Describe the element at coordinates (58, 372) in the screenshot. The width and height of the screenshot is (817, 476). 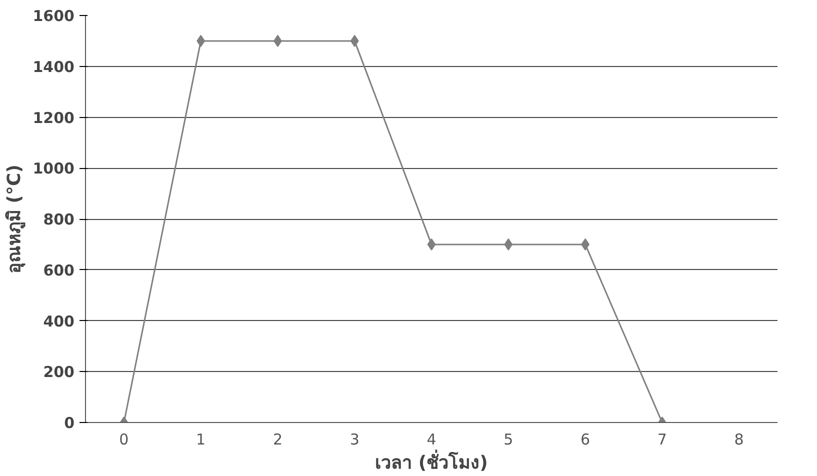
I see `y-tick-label: 200` at that location.